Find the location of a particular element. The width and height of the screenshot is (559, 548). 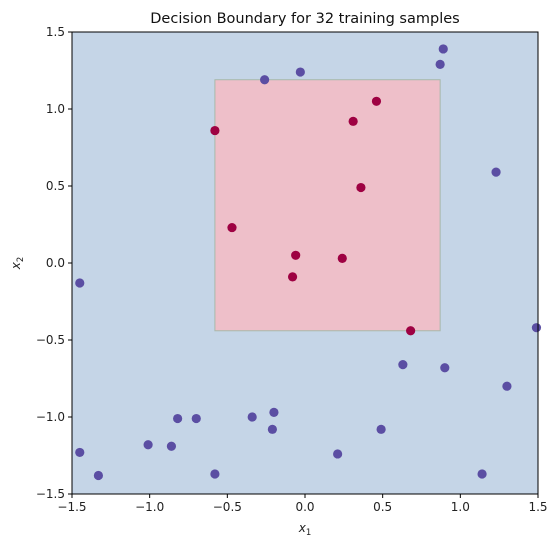

x-tick-label: −1.0 is located at coordinates (149, 507).